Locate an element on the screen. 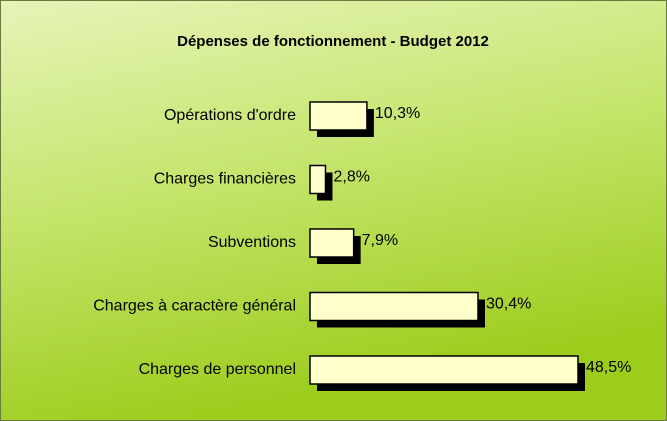 The width and height of the screenshot is (667, 421). value-label: 30,4% is located at coordinates (508, 304).